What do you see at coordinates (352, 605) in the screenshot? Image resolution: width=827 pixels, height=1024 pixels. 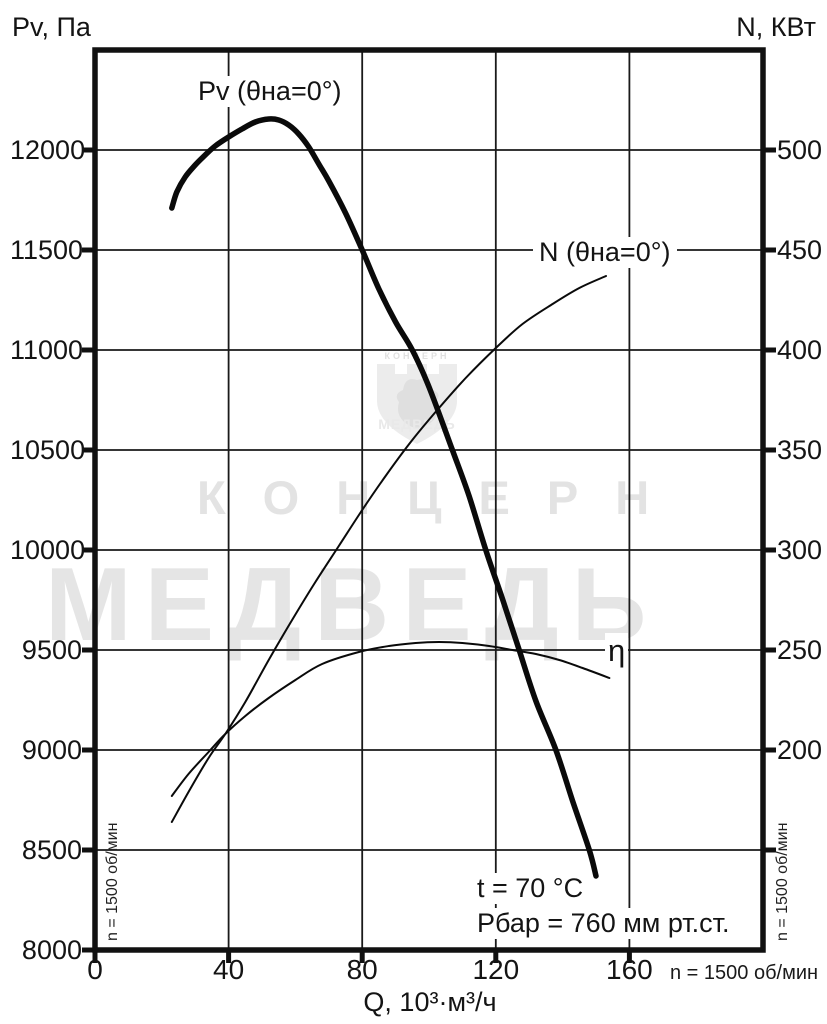 I see `watermark-text-medved: МЕДВЕДЬ` at bounding box center [352, 605].